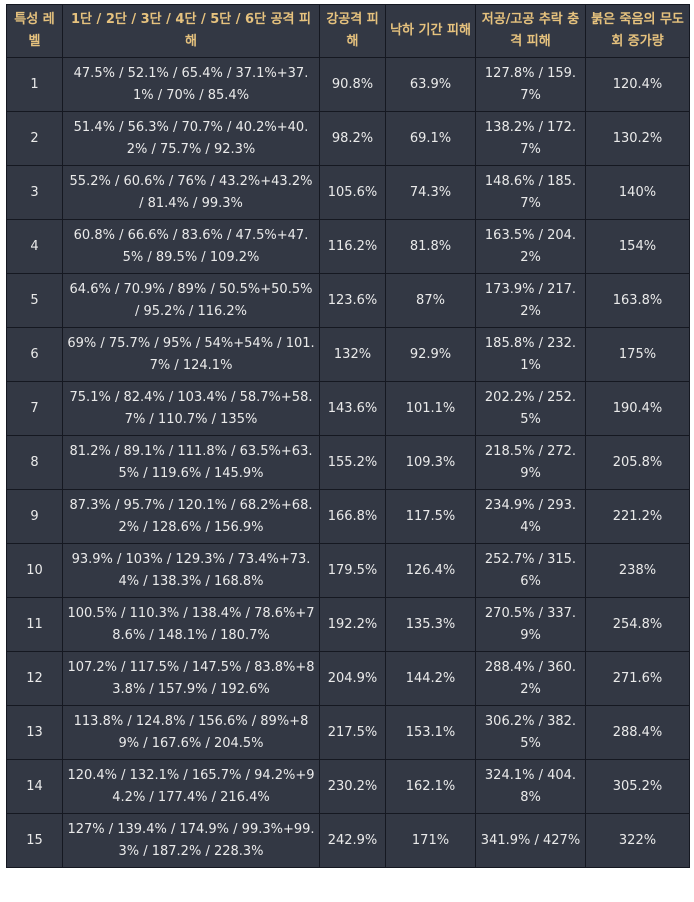 Image resolution: width=694 pixels, height=902 pixels. I want to click on cell-plunge-impact: 138.2% / 172.7%, so click(530, 138).